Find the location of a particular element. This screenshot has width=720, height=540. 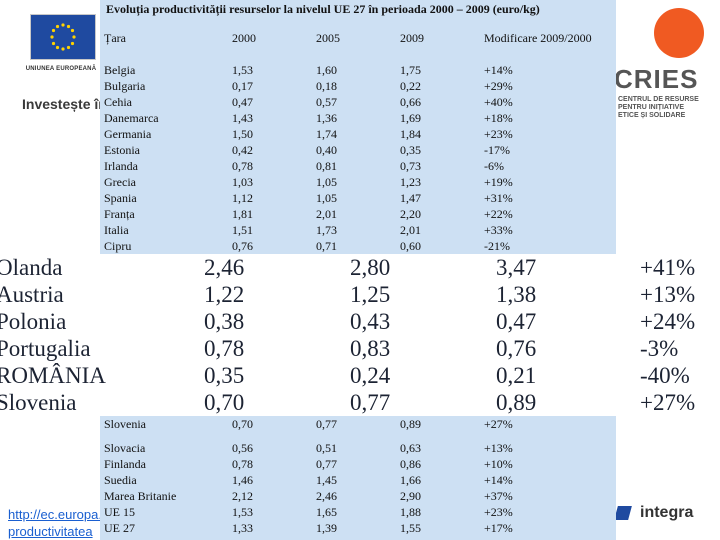

cell-2009: 0,66 is located at coordinates (410, 102).